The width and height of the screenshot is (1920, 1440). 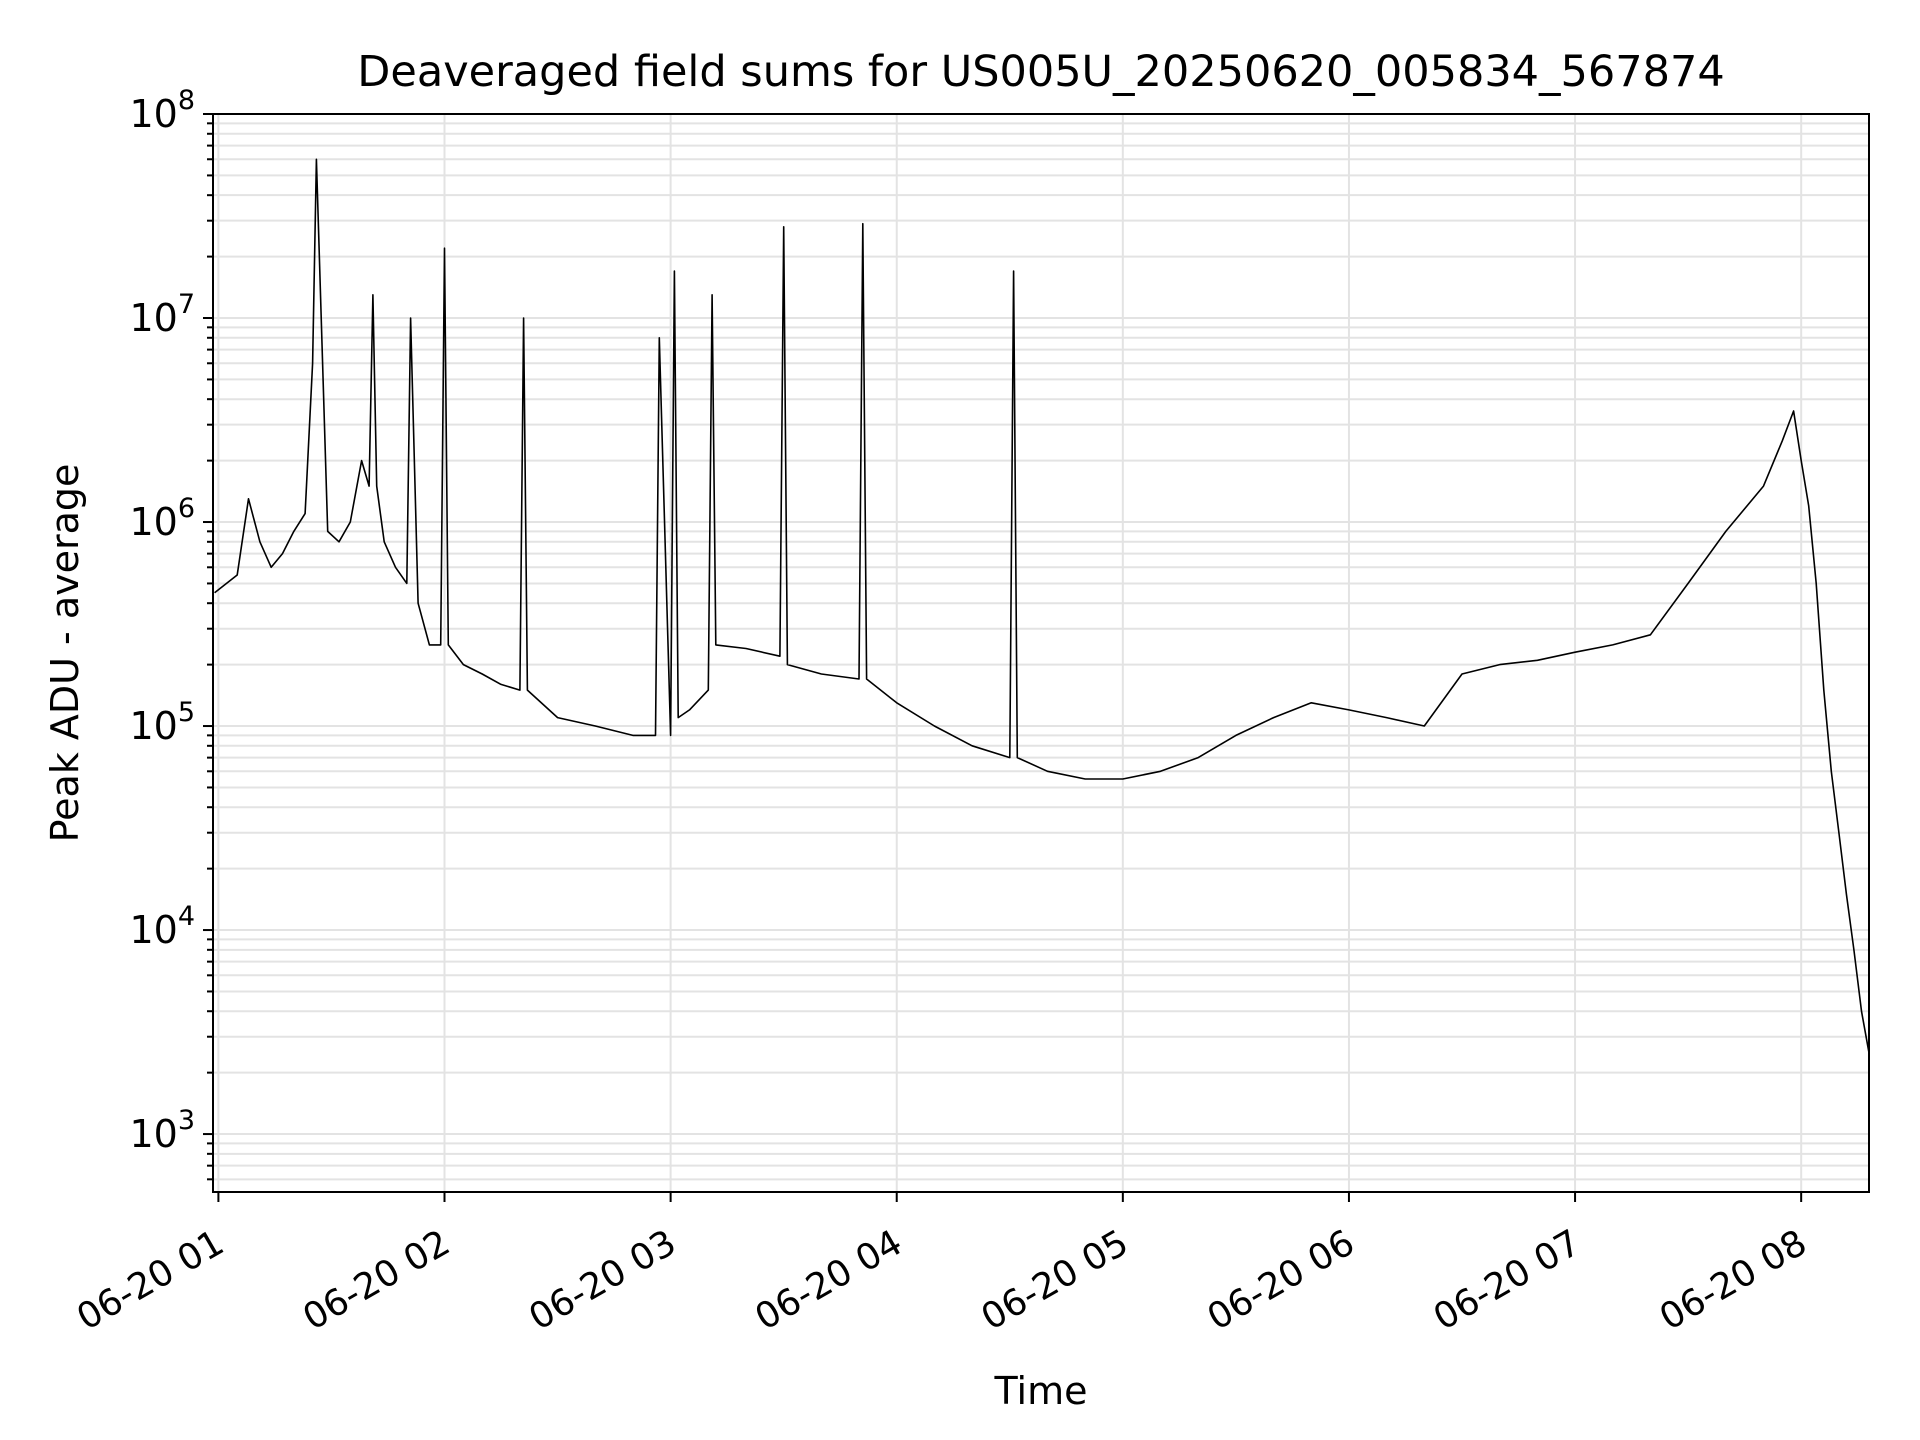 What do you see at coordinates (171, 633) in the screenshot?
I see `y-axis: 10³ 10⁴ 10⁵ 10⁶ 10⁷ 10⁸` at bounding box center [171, 633].